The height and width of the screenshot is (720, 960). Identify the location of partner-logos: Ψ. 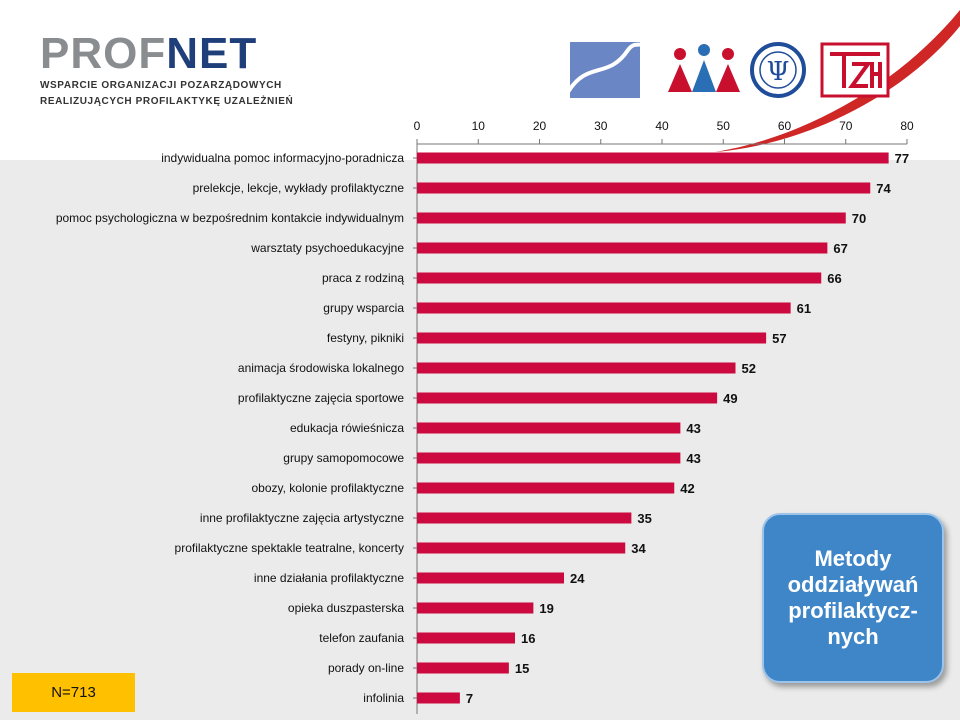
(729, 70).